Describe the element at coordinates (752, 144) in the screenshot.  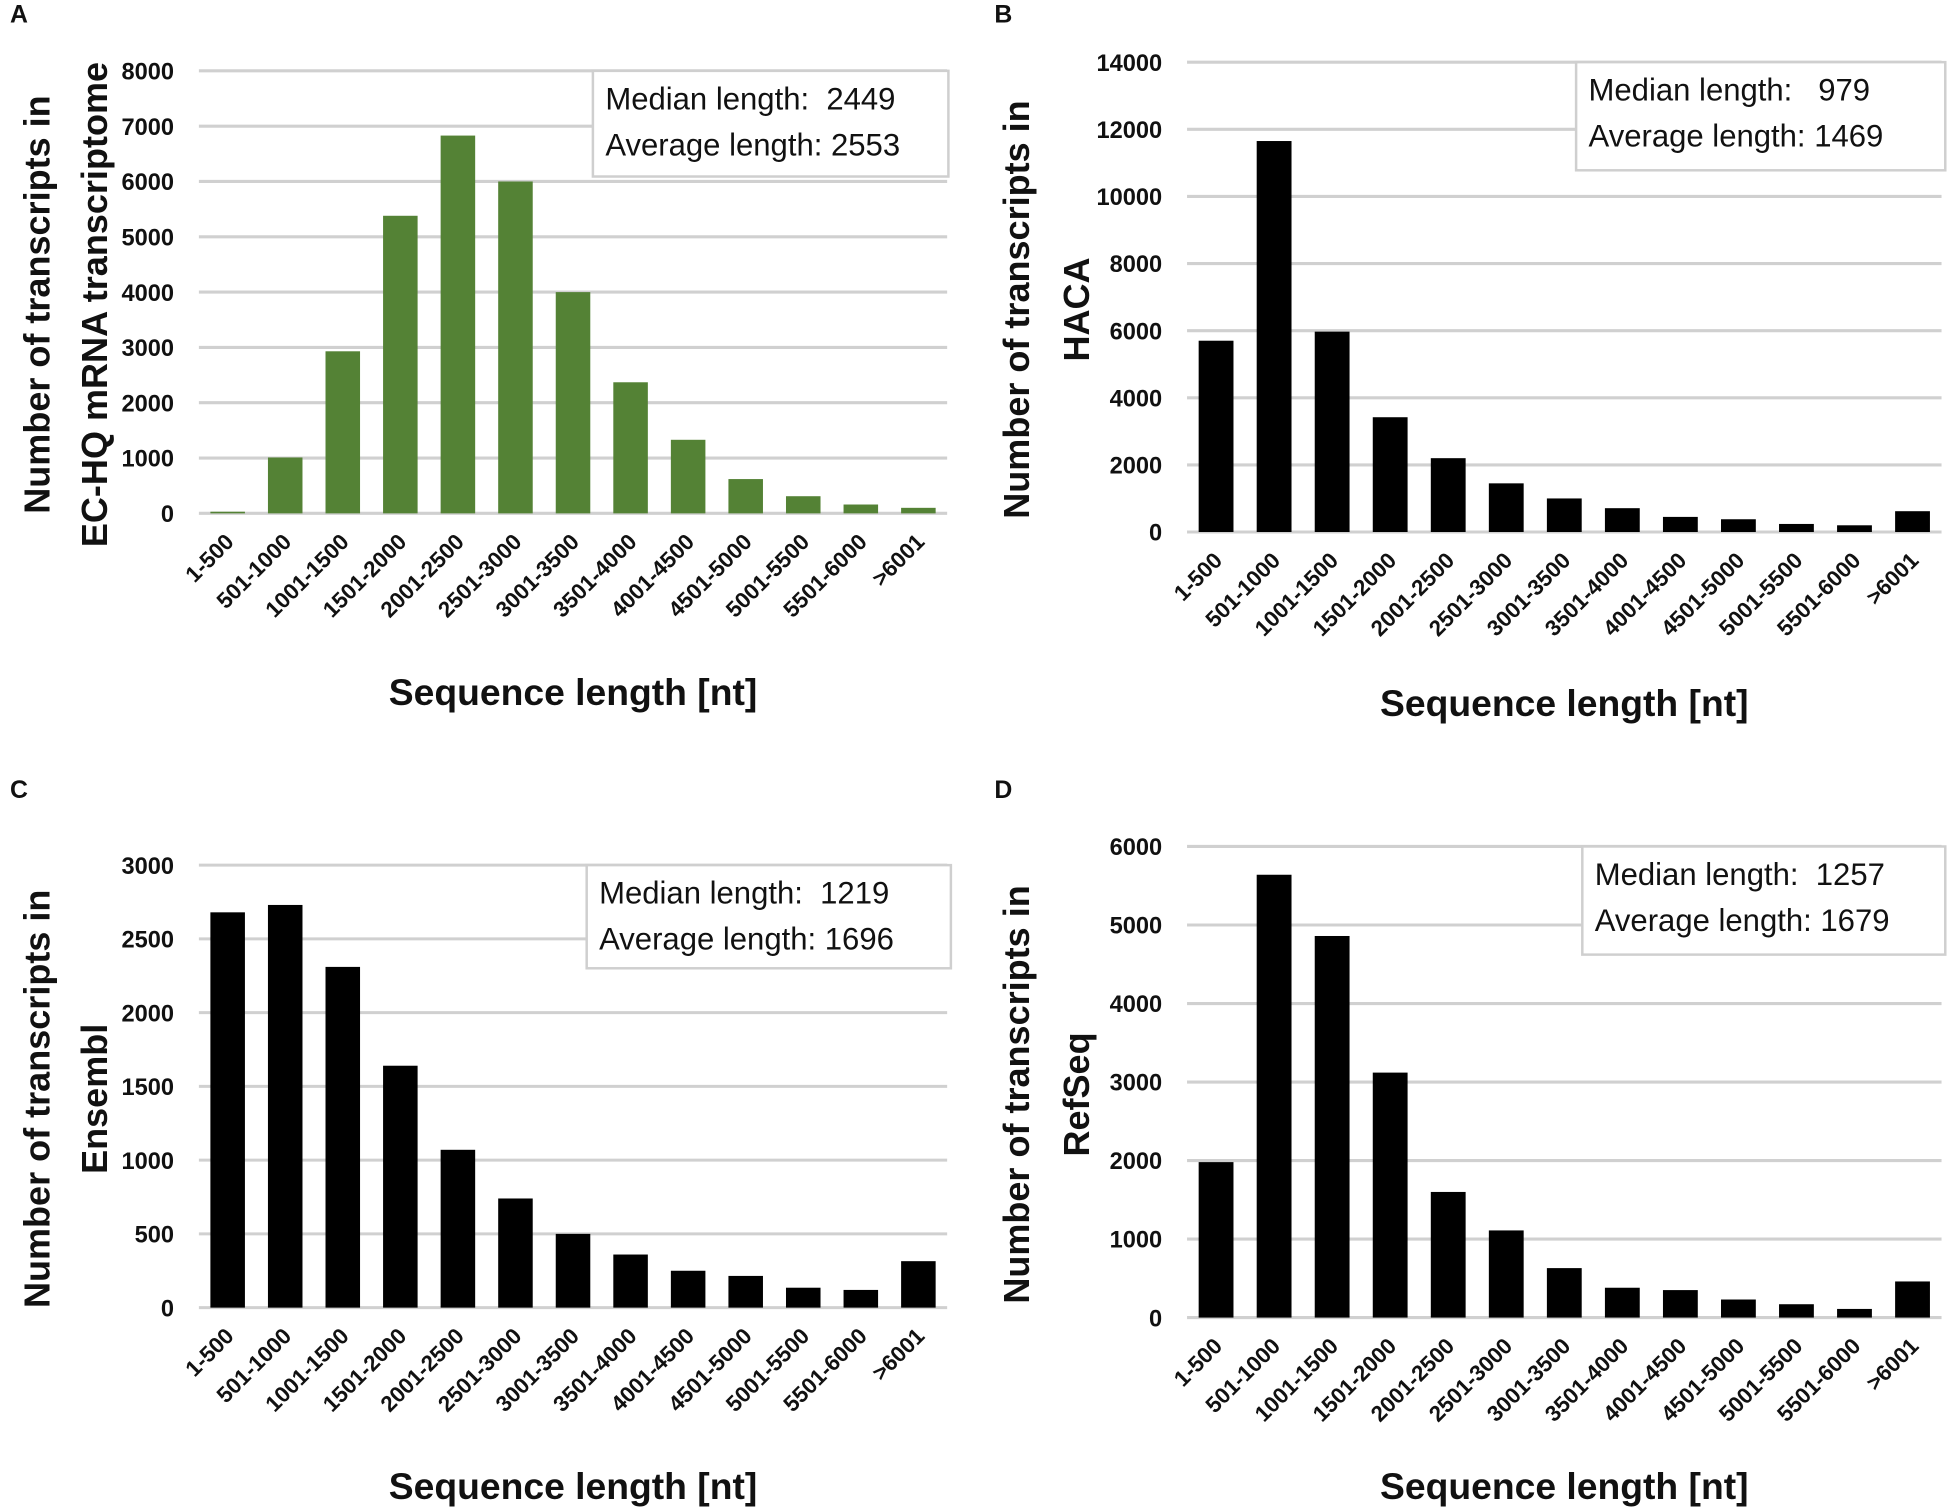
I see `average-length-text: Average length: 2553` at that location.